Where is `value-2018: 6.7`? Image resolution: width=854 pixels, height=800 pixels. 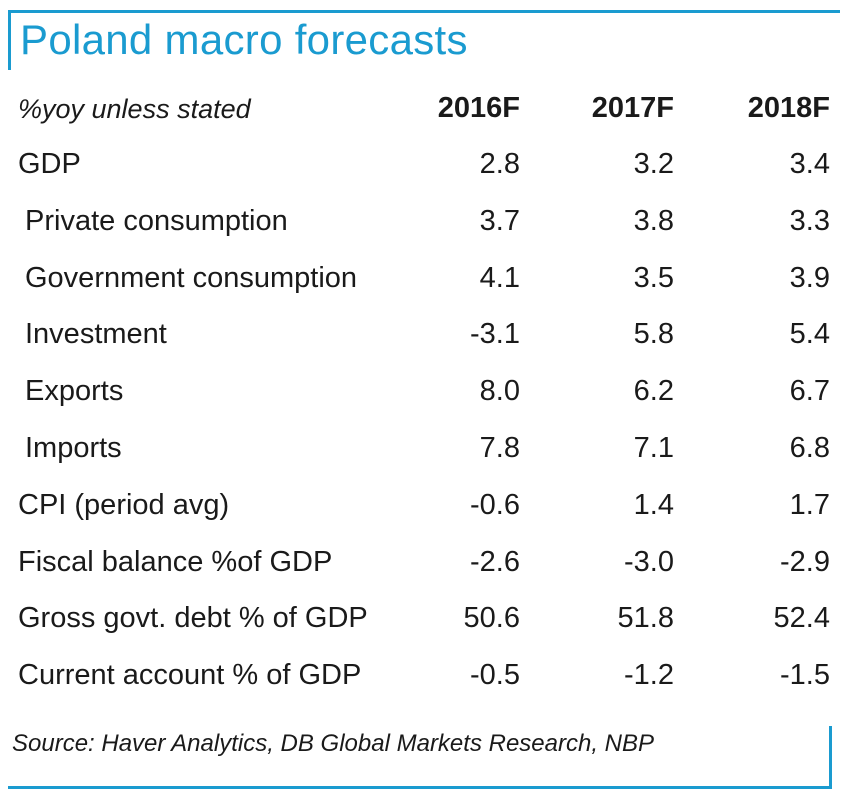 value-2018: 6.7 is located at coordinates (809, 391).